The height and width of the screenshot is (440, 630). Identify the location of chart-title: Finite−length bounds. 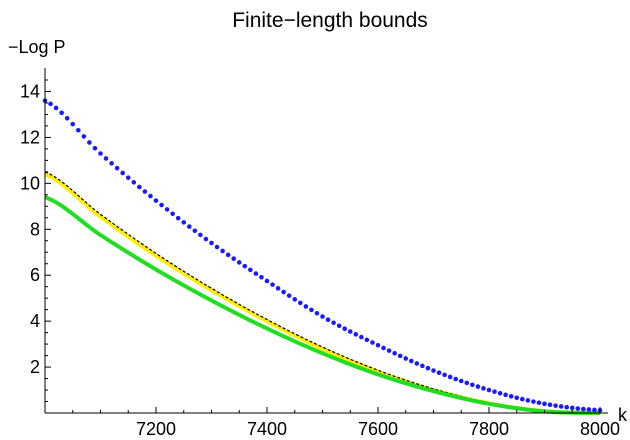
(330, 20).